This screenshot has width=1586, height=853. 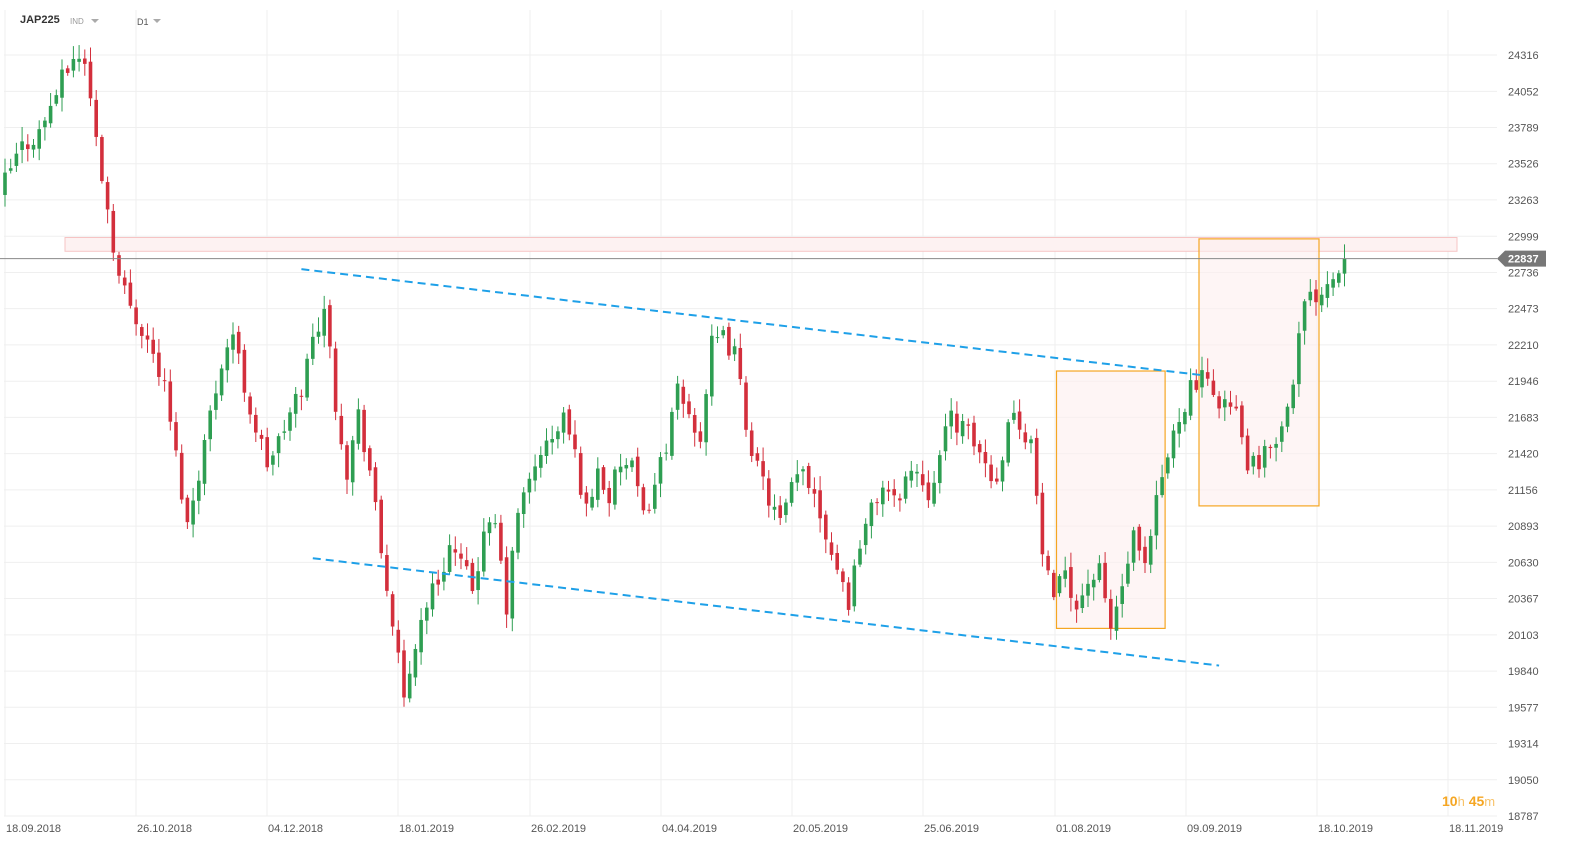 I want to click on candle-countdown: 10h 45m, so click(x=1468, y=801).